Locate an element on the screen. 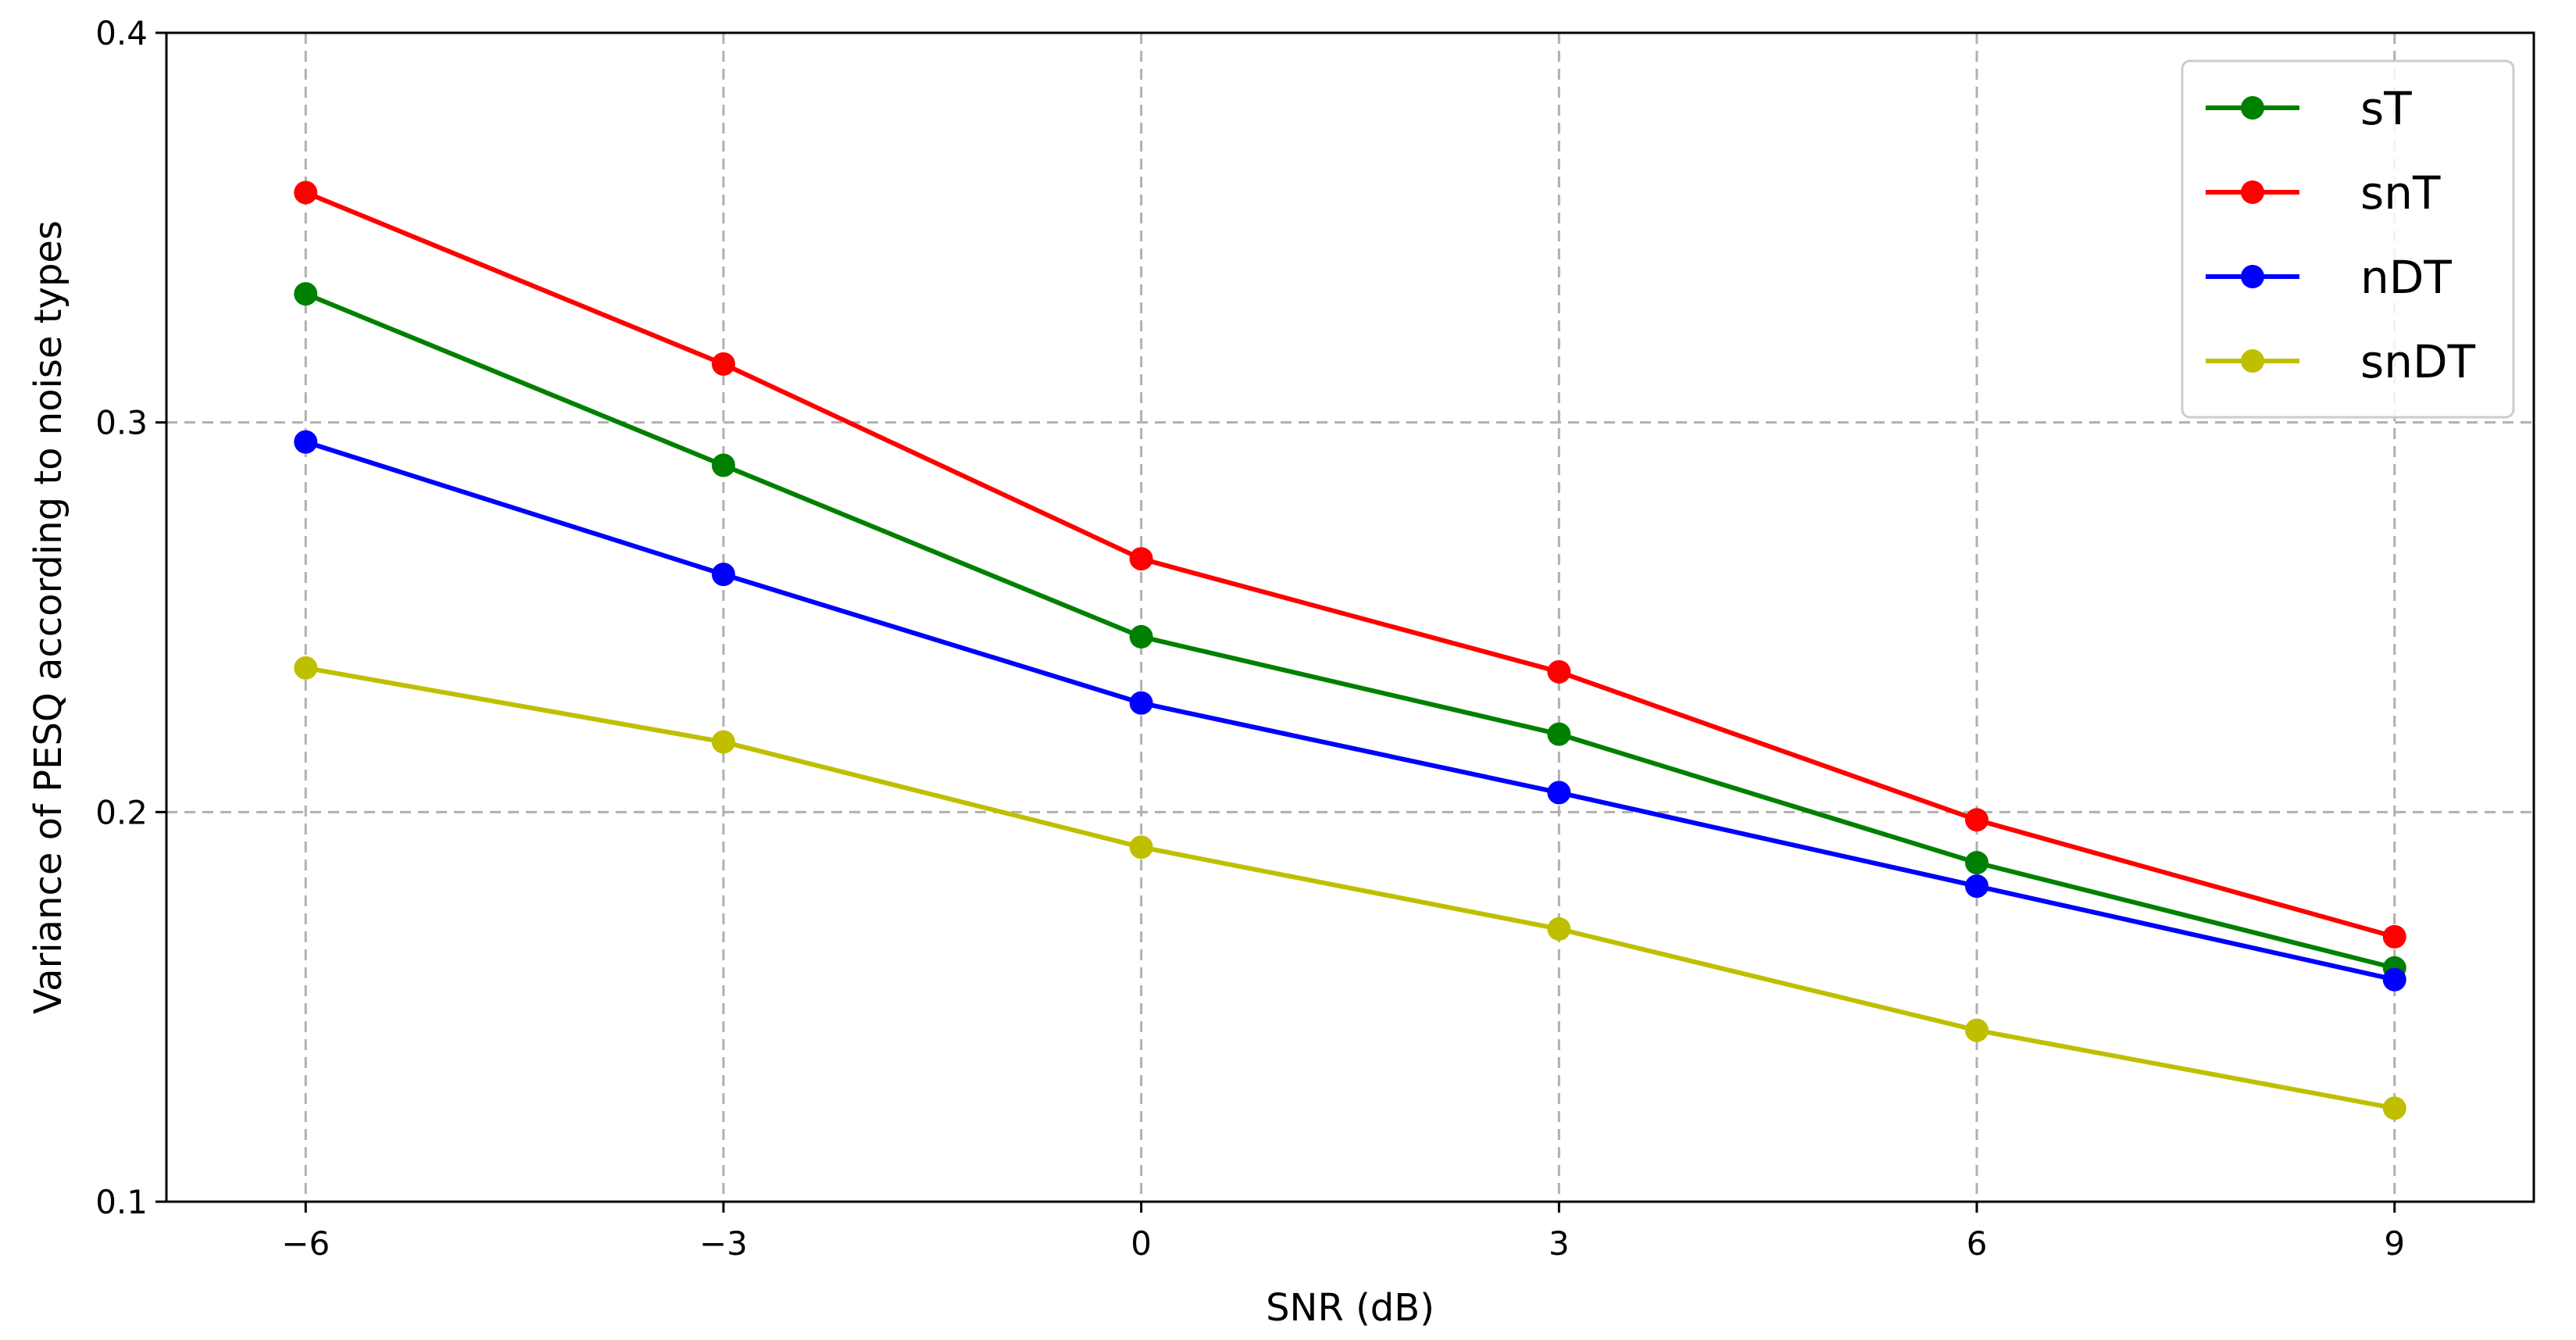 This screenshot has width=2576, height=1340. legend-marker-snT is located at coordinates (2253, 192).